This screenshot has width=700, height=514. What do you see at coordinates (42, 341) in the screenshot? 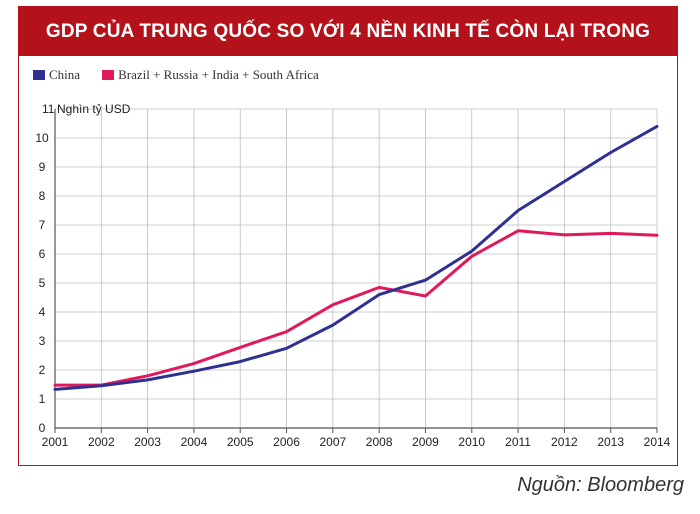
I see `y-tick-label: 3` at bounding box center [42, 341].